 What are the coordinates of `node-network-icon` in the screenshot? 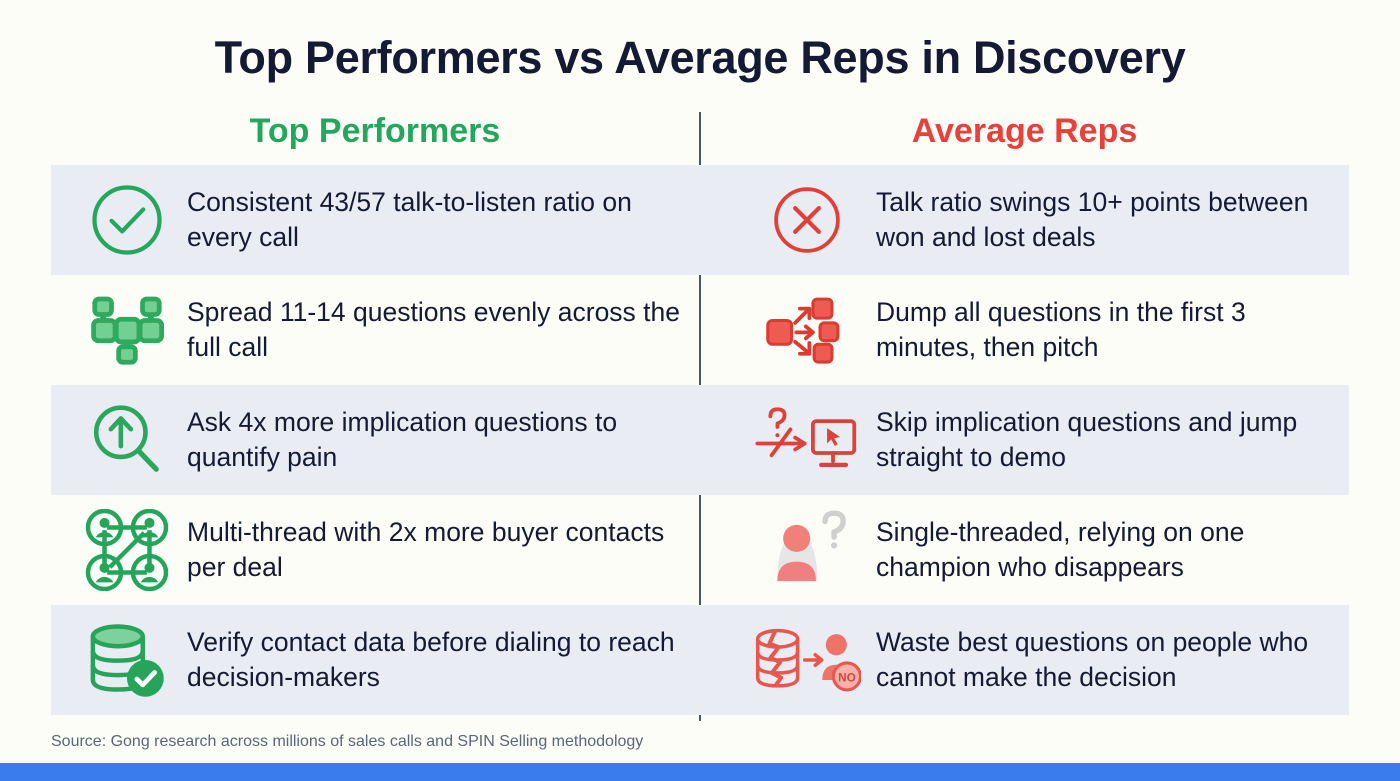 It's located at (127, 330).